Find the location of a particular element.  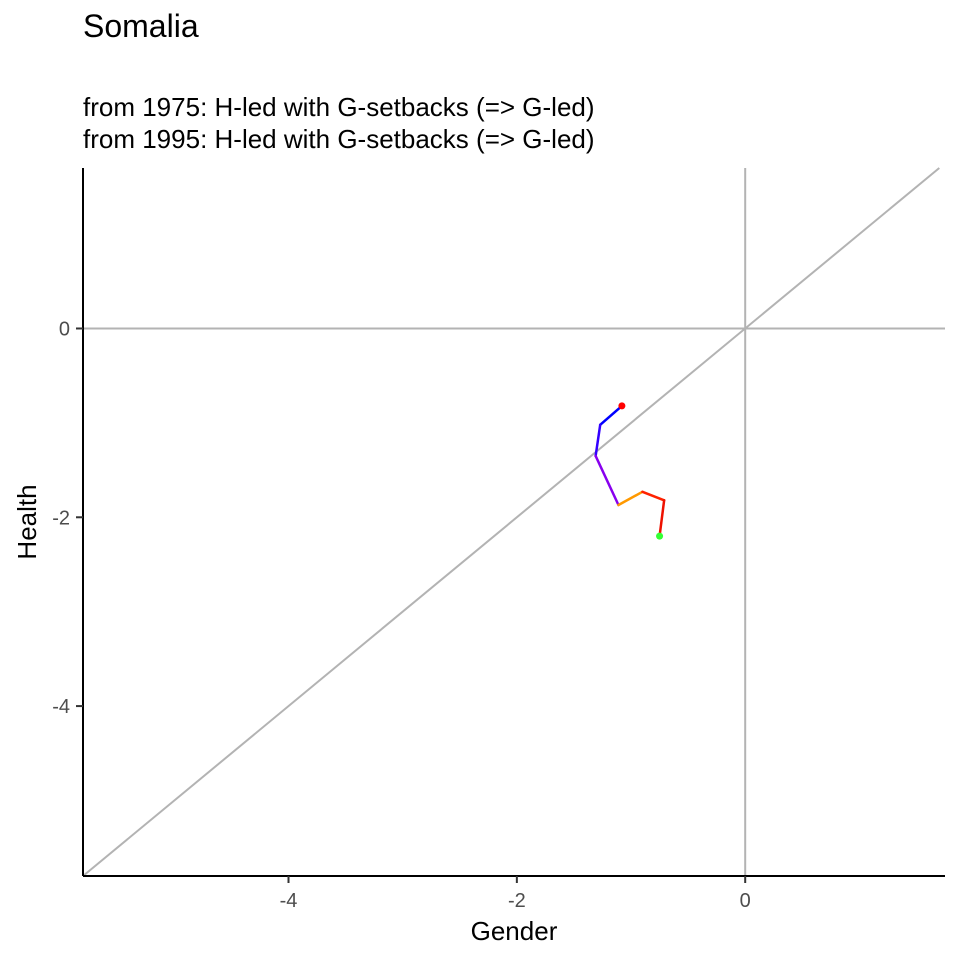

x-tick-label: 0 is located at coordinates (745, 901).